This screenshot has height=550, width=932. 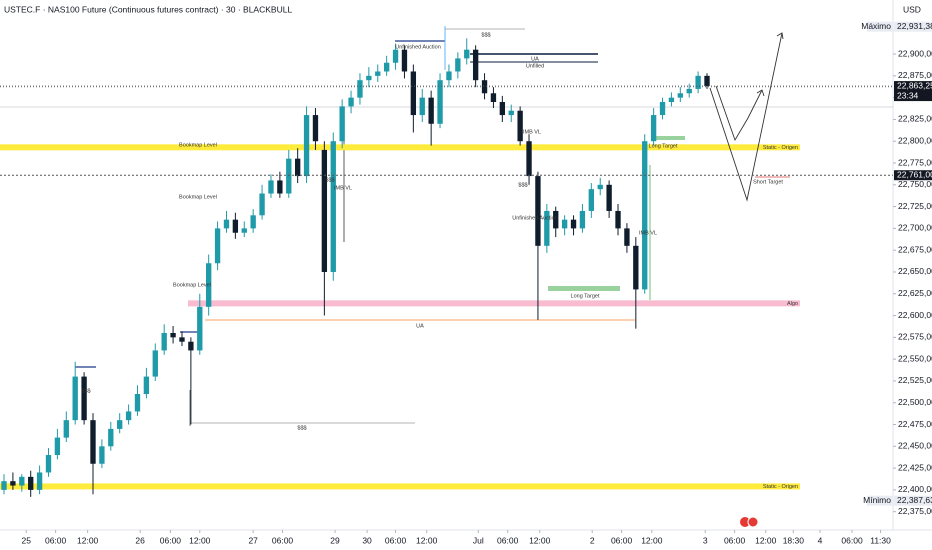 What do you see at coordinates (915, 446) in the screenshot?
I see `y-tick-label: 22,450,00` at bounding box center [915, 446].